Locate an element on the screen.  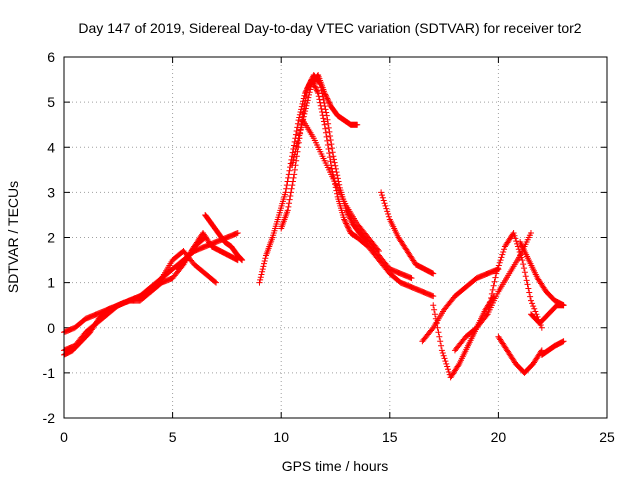
y-tick-label: 5 is located at coordinates (51, 102).